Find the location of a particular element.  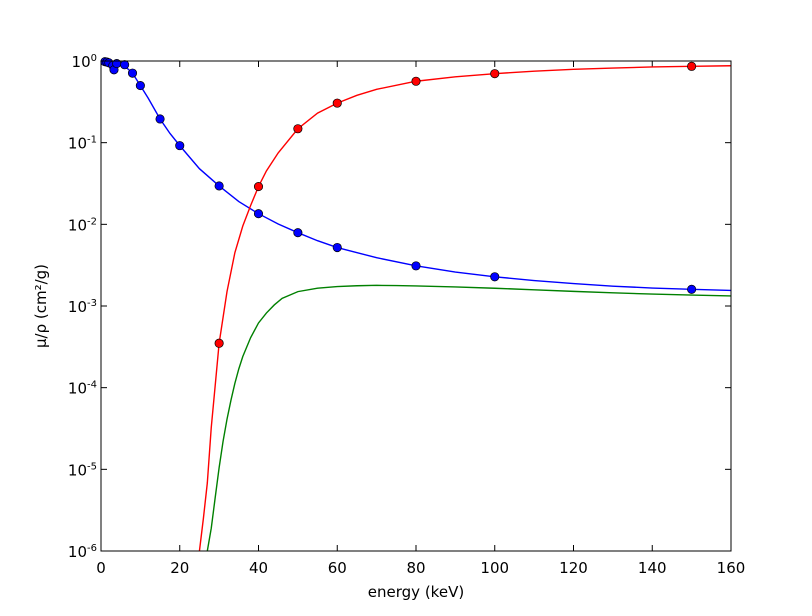

x-tick-label: 100 is located at coordinates (494, 568).